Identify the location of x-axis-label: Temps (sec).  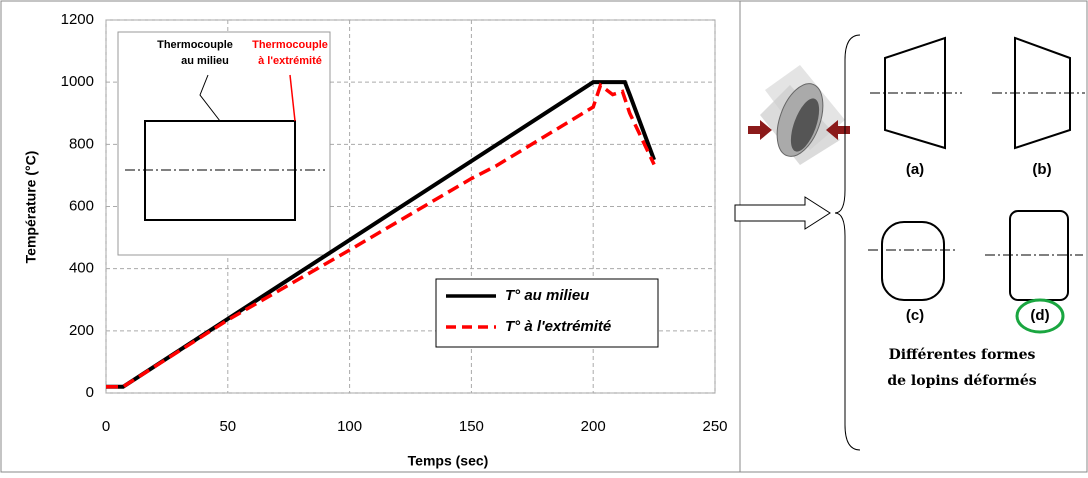
(448, 461).